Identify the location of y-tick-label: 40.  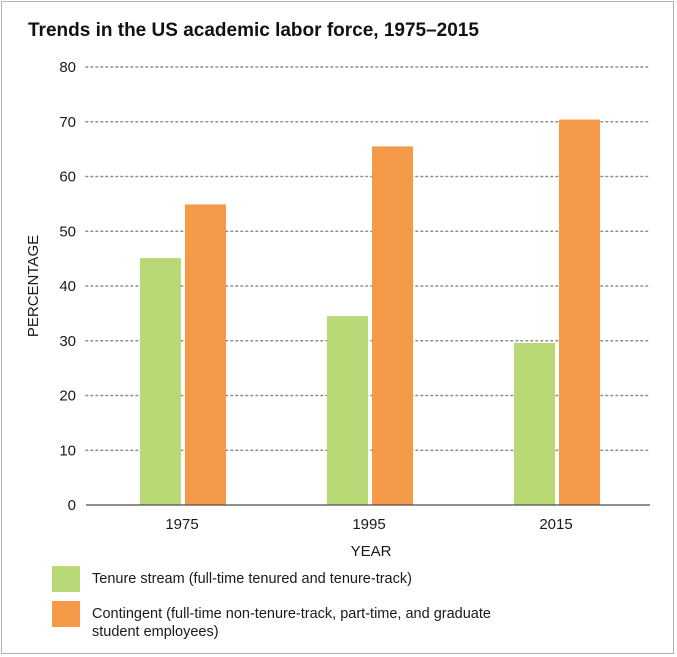
(67, 286).